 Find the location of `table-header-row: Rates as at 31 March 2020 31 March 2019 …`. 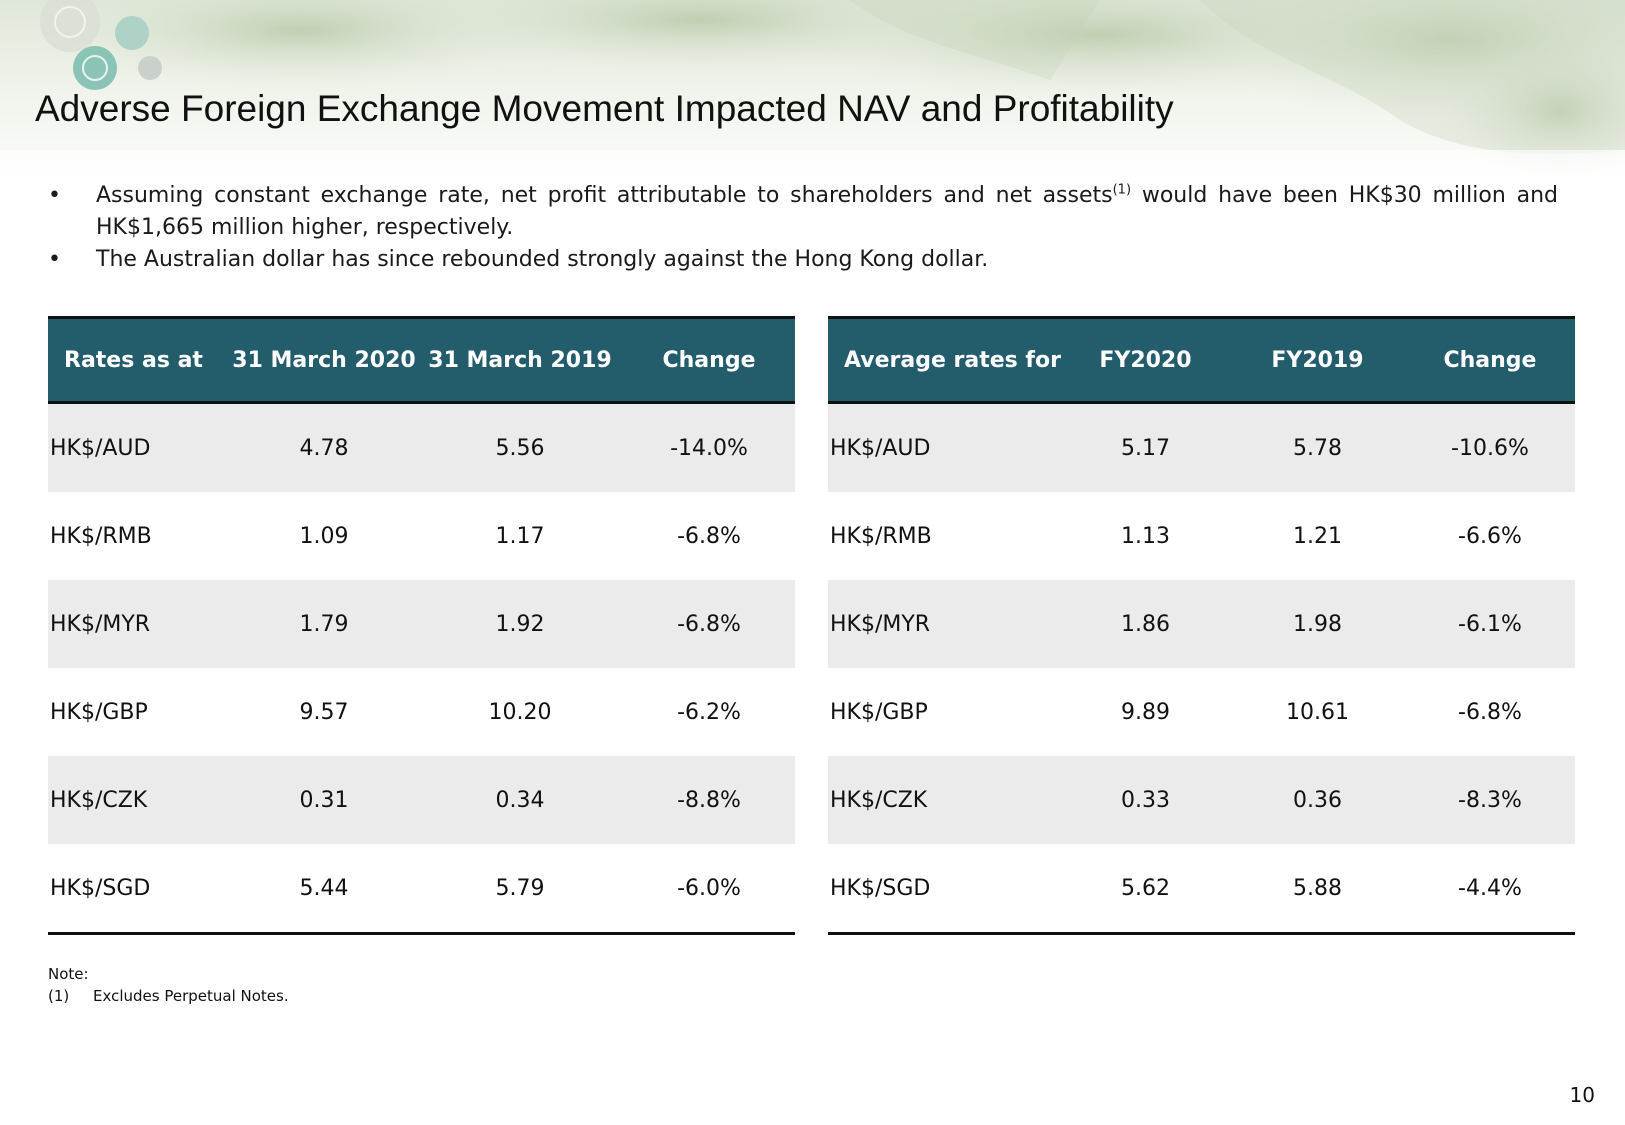

table-header-row: Rates as at 31 March 2020 31 March 2019 … is located at coordinates (421, 360).